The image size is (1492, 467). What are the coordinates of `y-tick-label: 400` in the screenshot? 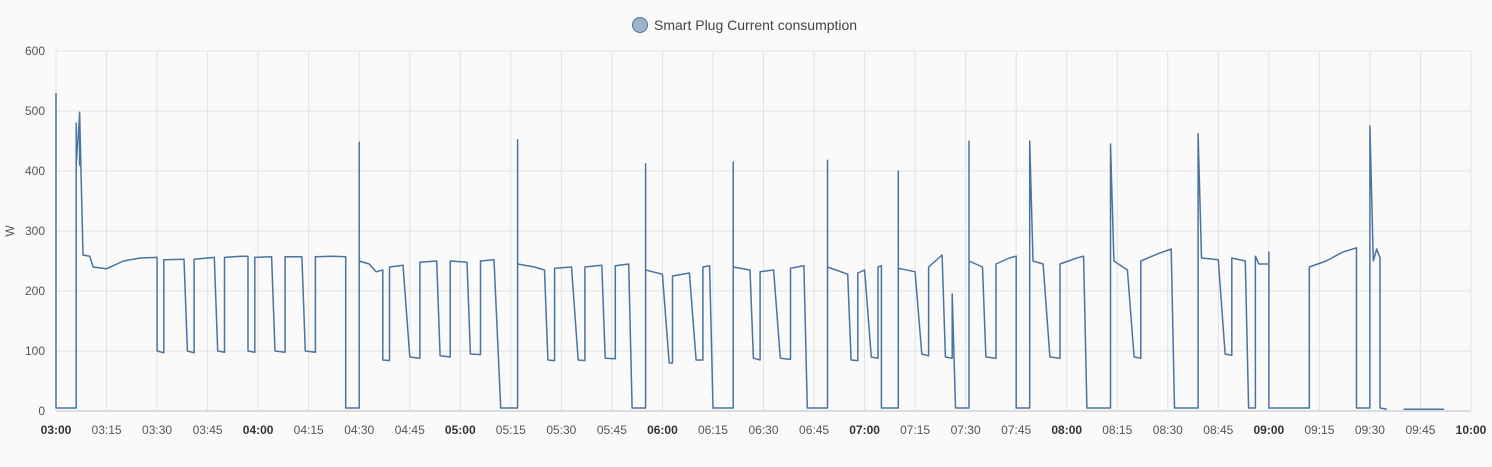 It's located at (35, 171).